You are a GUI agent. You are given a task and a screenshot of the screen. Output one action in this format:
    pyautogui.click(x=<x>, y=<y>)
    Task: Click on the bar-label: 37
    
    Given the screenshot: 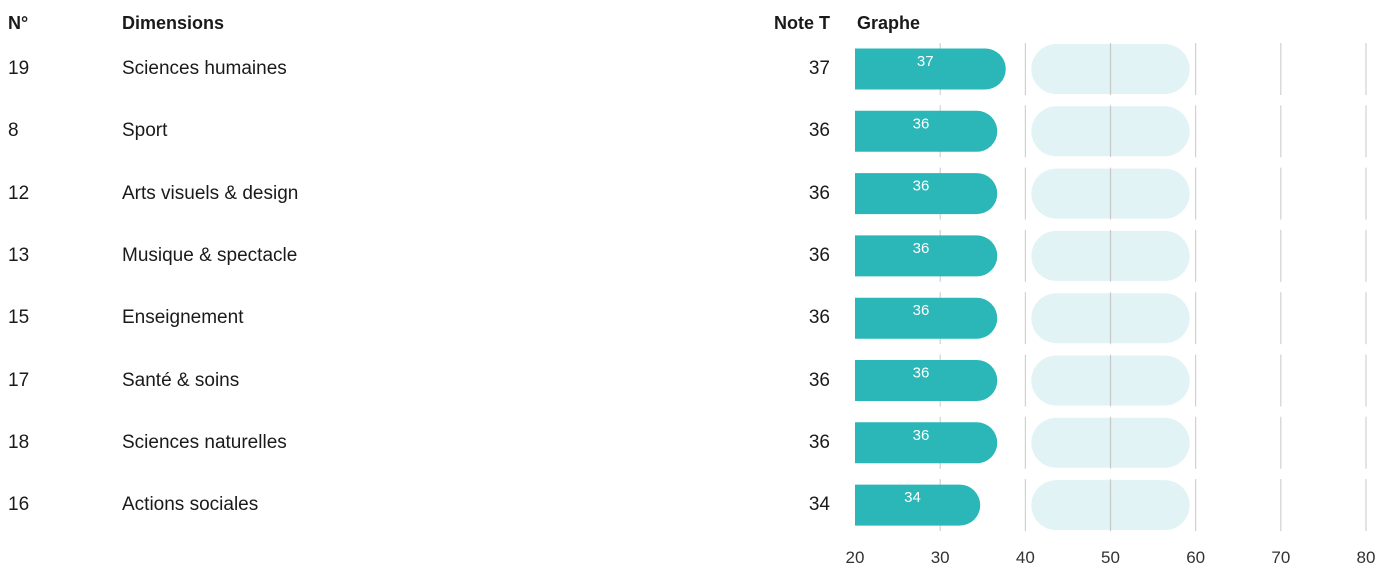 What is the action you would take?
    pyautogui.click(x=925, y=61)
    